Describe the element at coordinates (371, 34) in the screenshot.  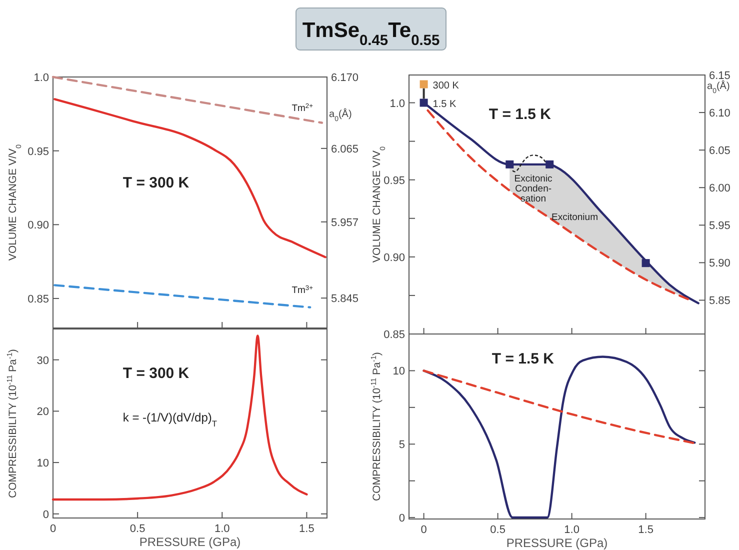
I see `text: TmSe$_{0.45}$Te$_{0.55}$` at that location.